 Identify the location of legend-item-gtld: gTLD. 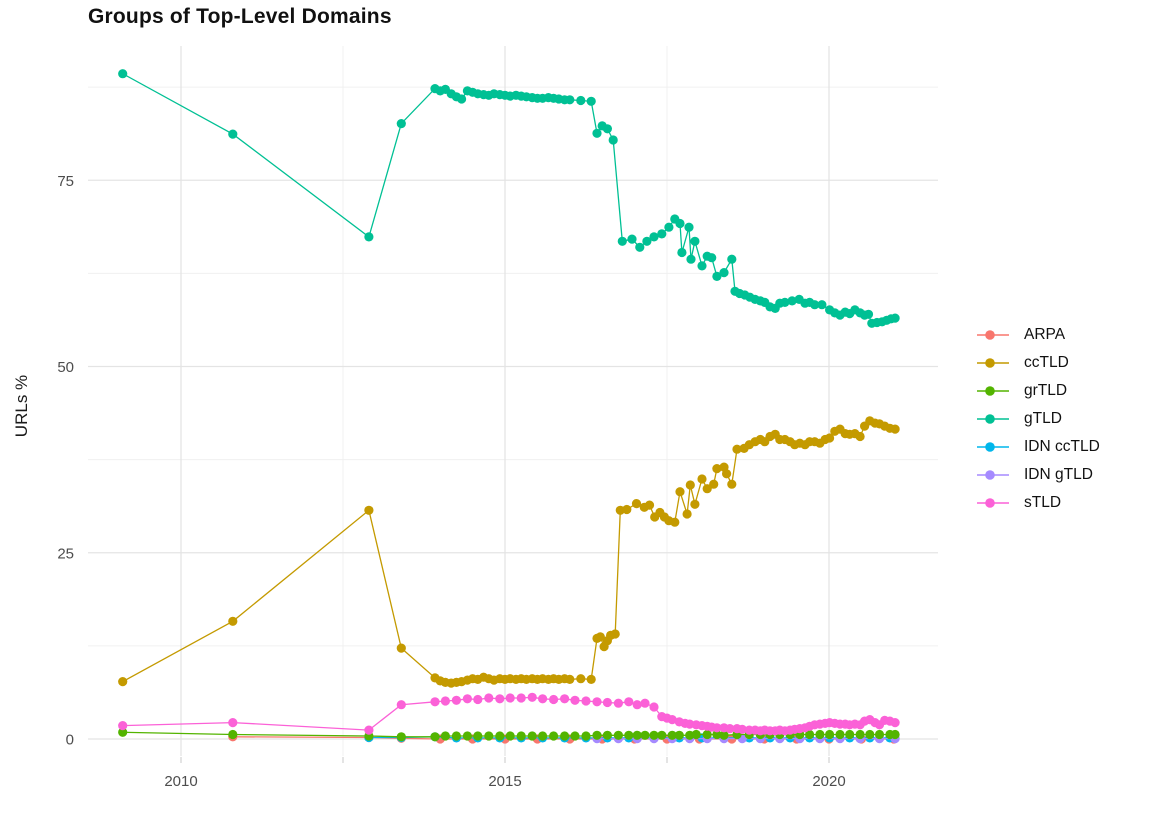
(1038, 419).